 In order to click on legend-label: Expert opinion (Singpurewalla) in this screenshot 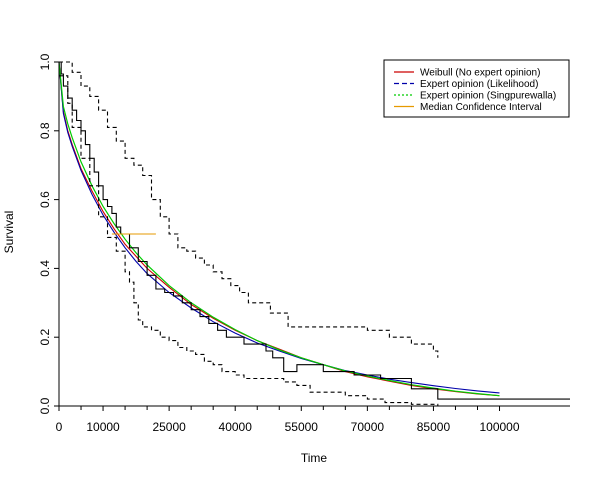, I will do `click(488, 96)`.